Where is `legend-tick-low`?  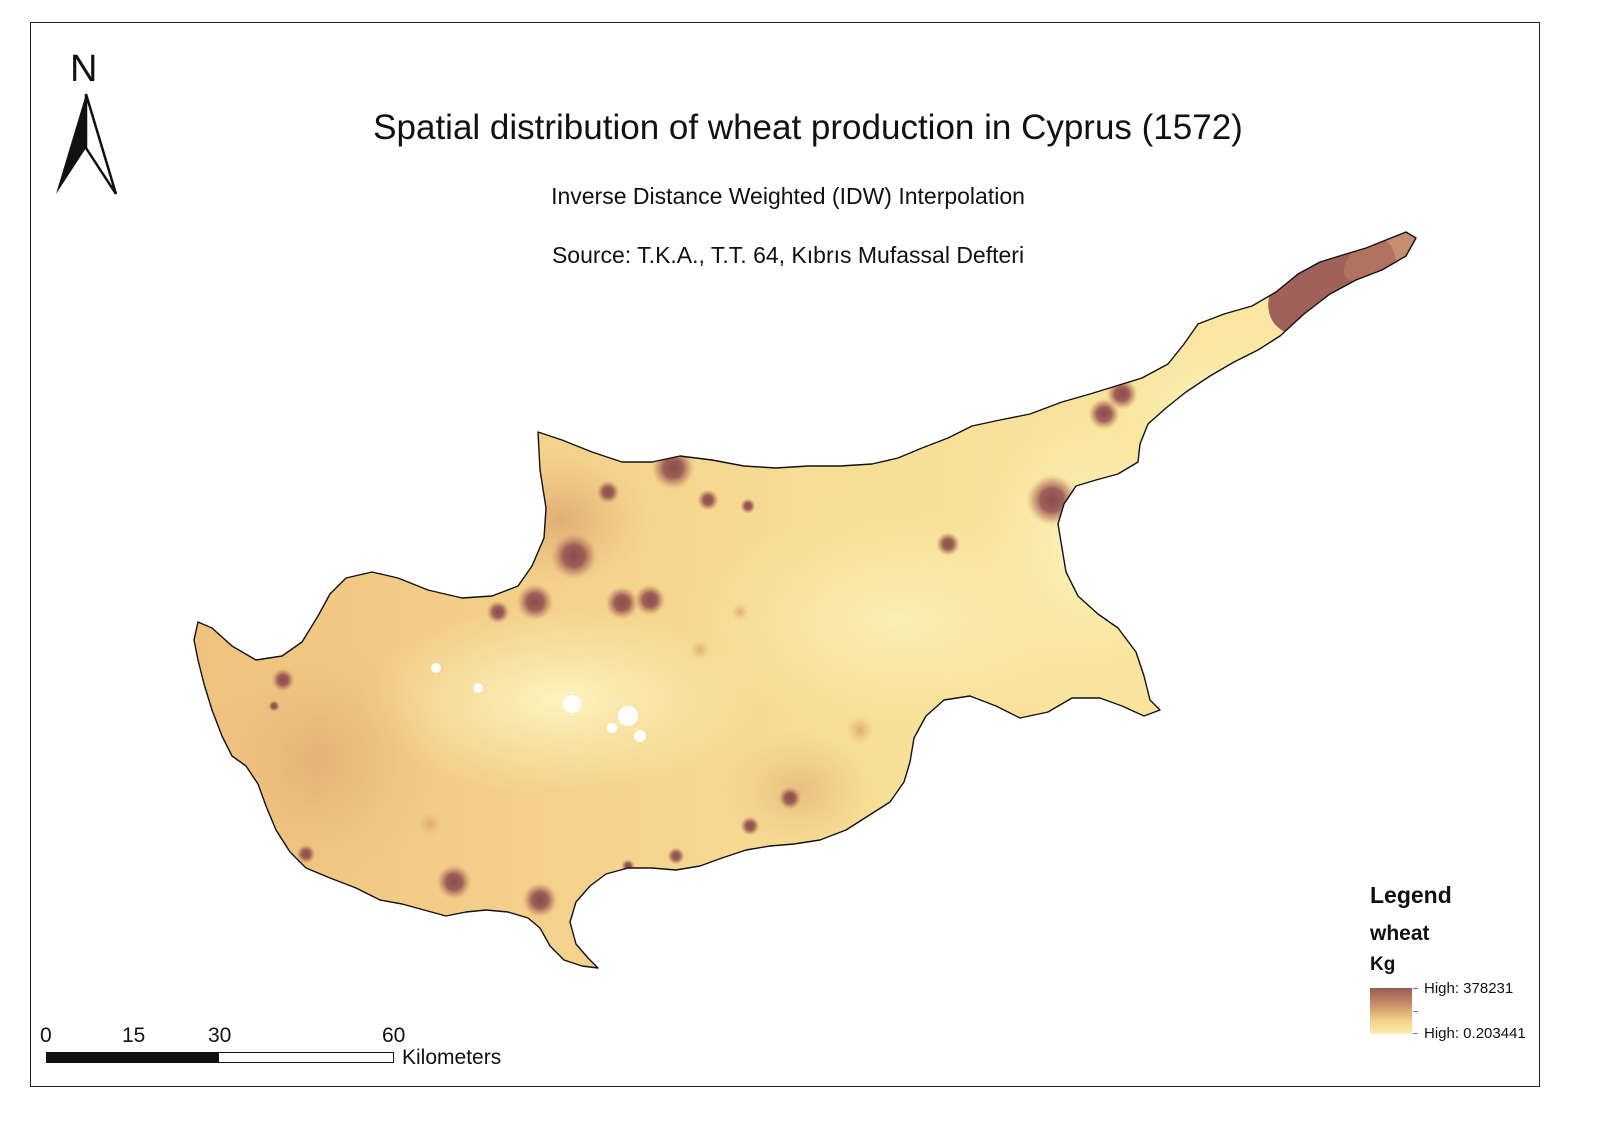
legend-tick-low is located at coordinates (1415, 1033).